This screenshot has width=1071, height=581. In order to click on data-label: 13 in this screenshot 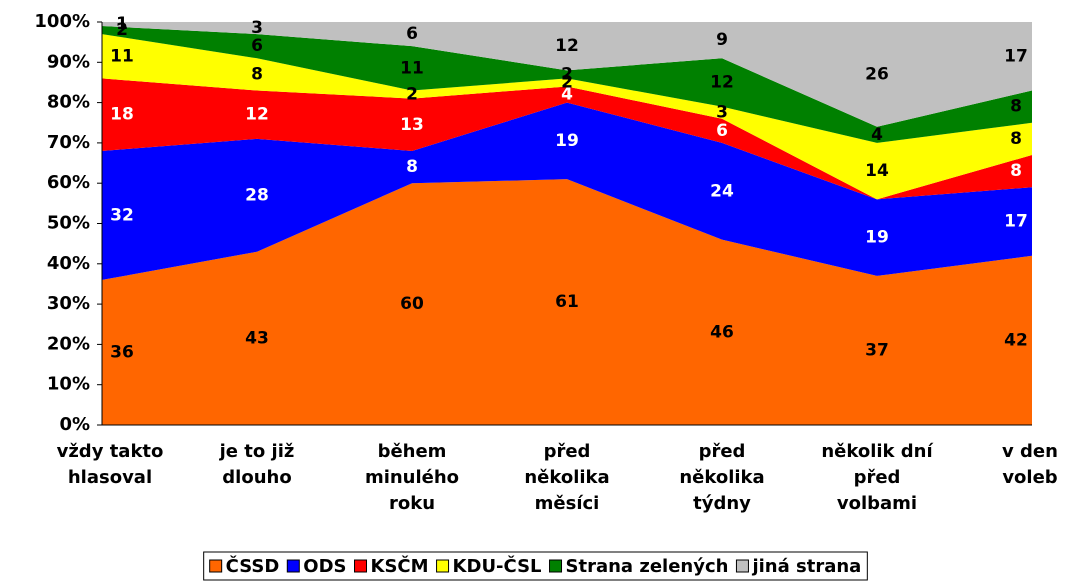, I will do `click(412, 125)`.